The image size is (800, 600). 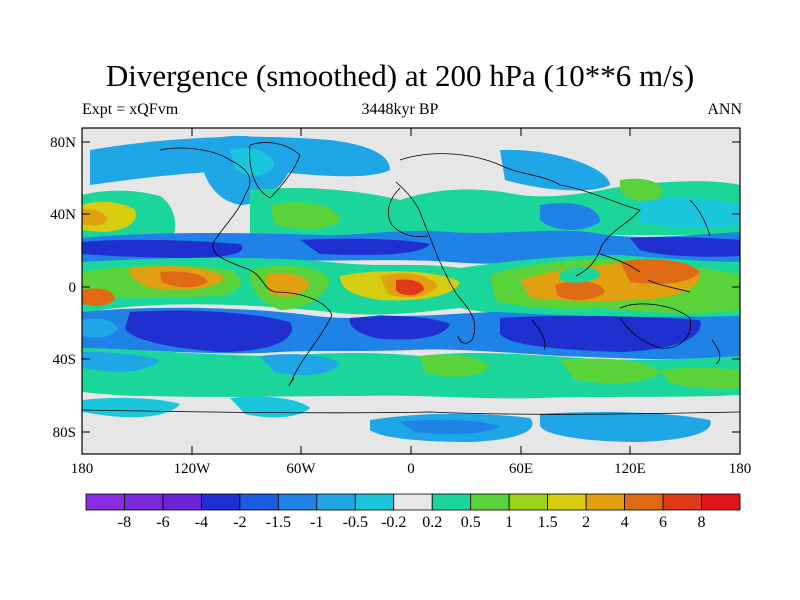 What do you see at coordinates (278, 522) in the screenshot?
I see `colorbar-label: -1.5` at bounding box center [278, 522].